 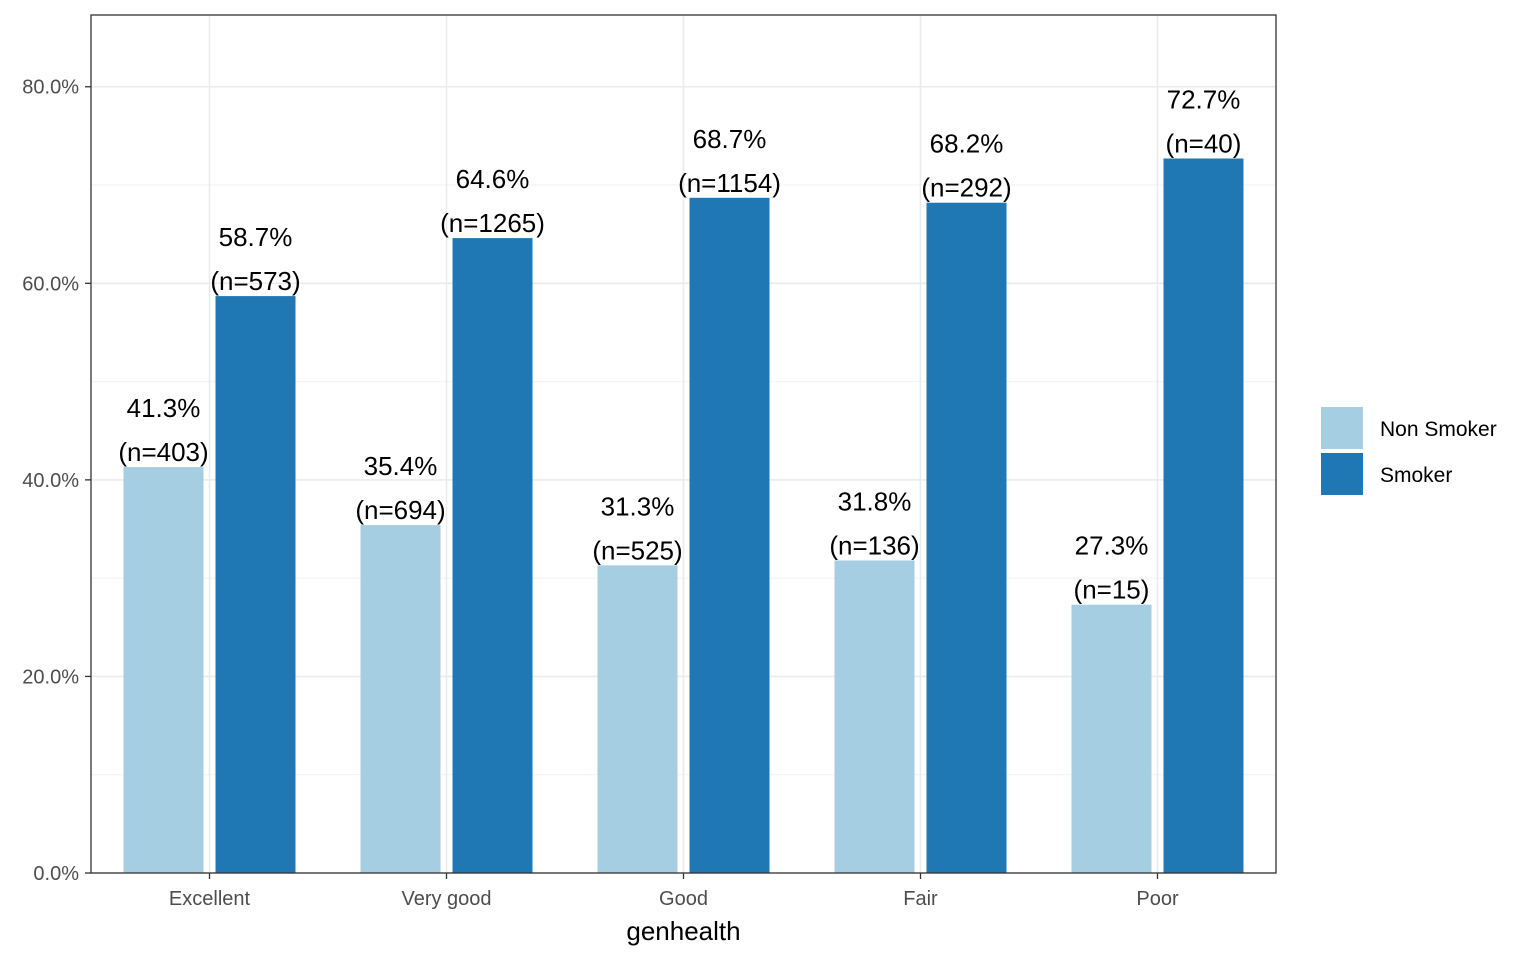 I want to click on x-tick-label: Very good, so click(x=446, y=899).